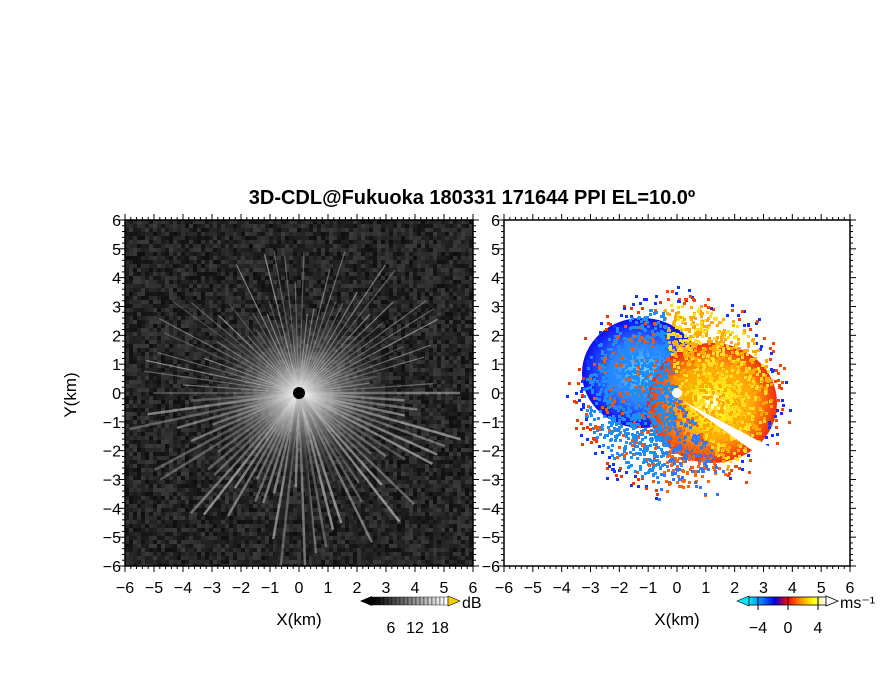  I want to click on x-tick-label: −1, so click(648, 588).